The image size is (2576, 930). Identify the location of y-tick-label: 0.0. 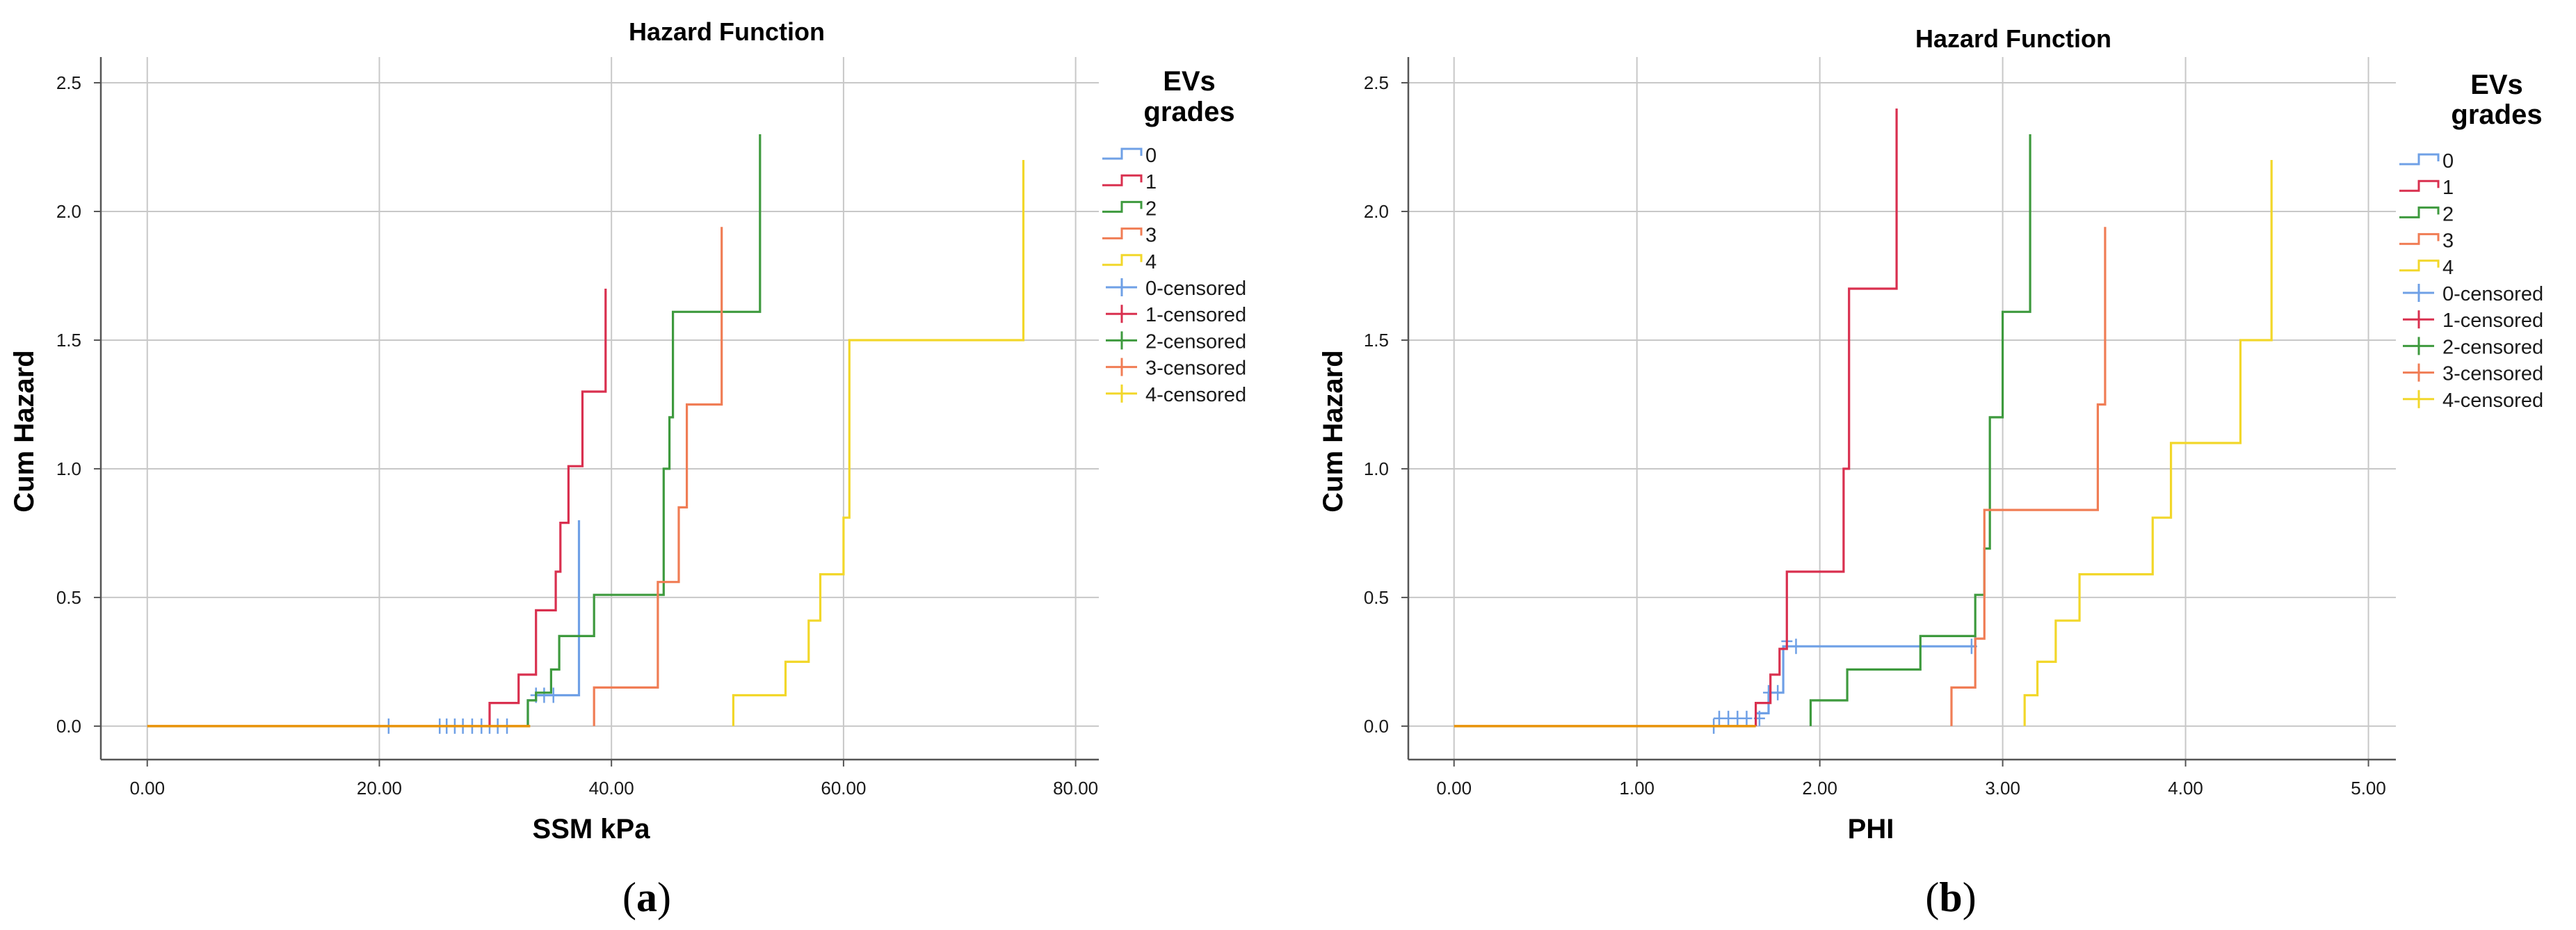
(1376, 727).